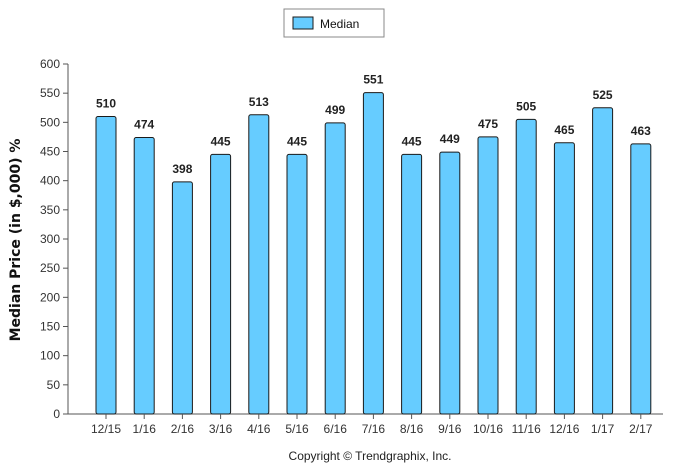 The image size is (688, 472). Describe the element at coordinates (16, 240) in the screenshot. I see `y-axis-title: Median Price (in $,000) %` at that location.